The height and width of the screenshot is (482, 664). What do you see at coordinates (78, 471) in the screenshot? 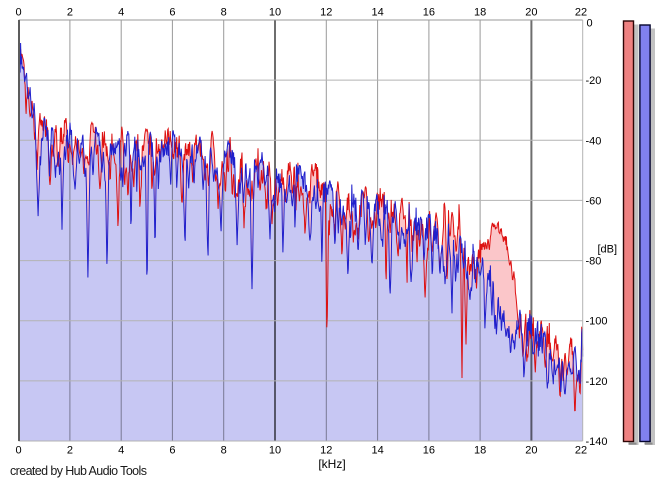
I see `svg-text: created by Hub Audio Tools` at bounding box center [78, 471].